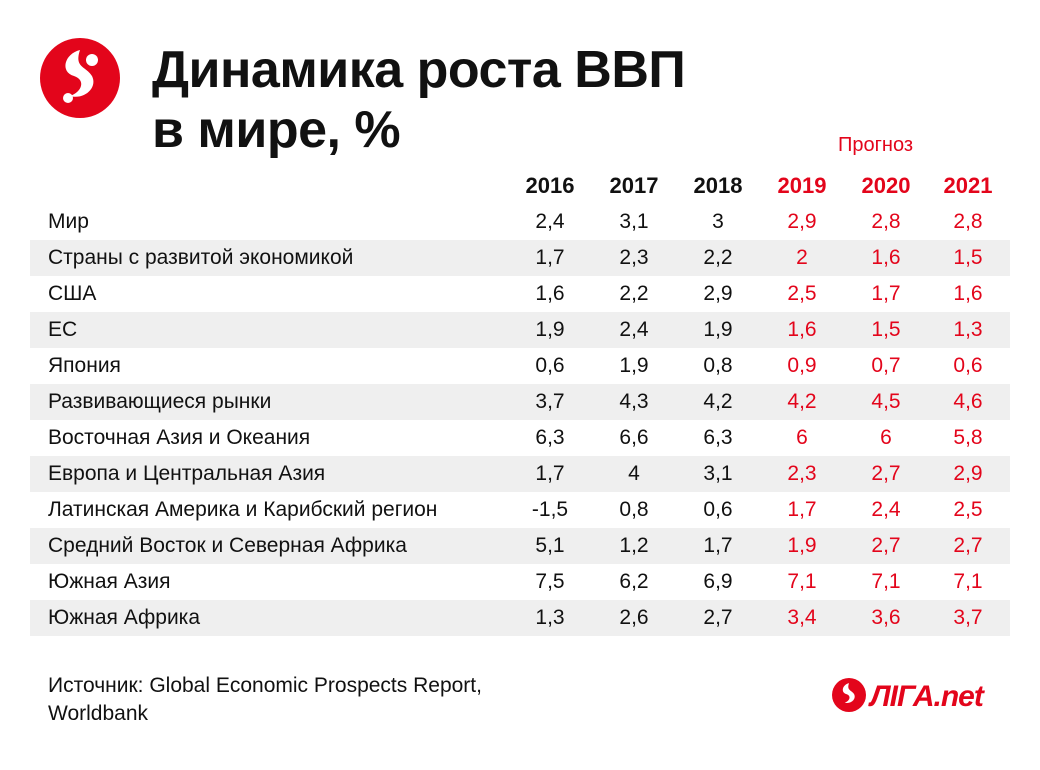  Describe the element at coordinates (718, 186) in the screenshot. I see `column-header-2018: 2018` at that location.